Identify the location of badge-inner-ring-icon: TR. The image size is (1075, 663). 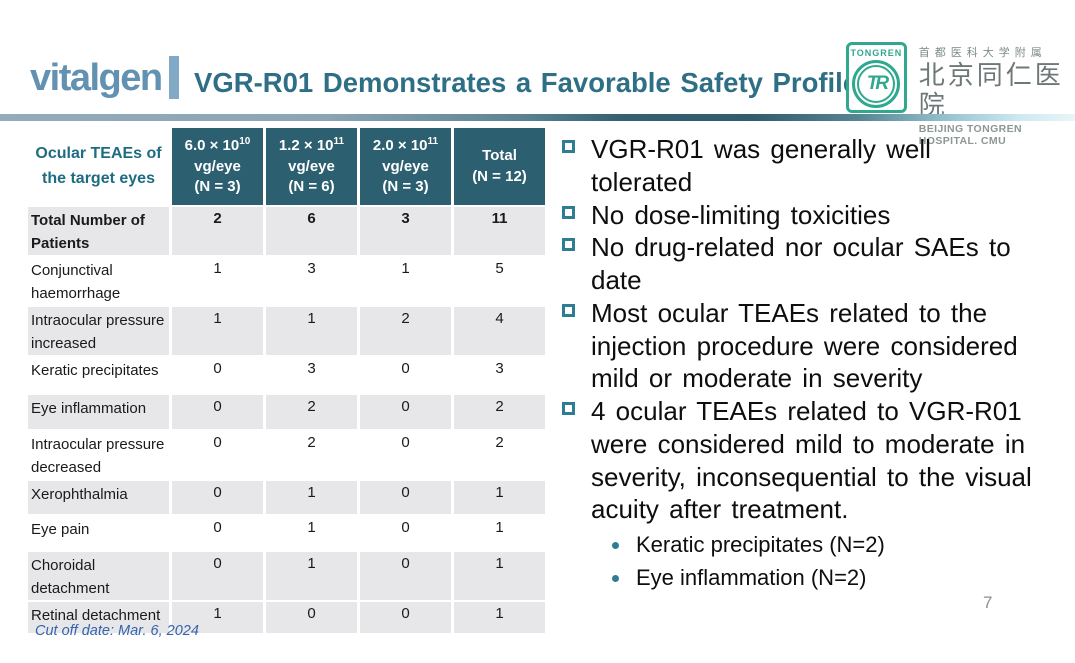
(876, 84).